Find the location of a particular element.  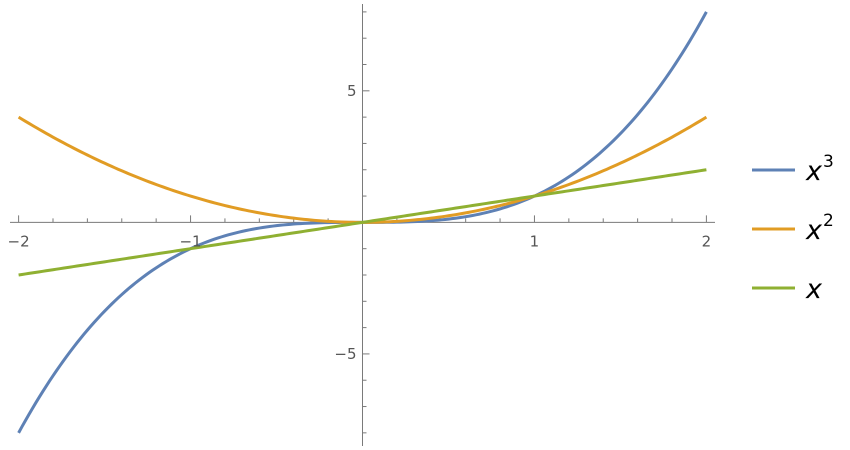

y-tick-label: 5 is located at coordinates (352, 91).